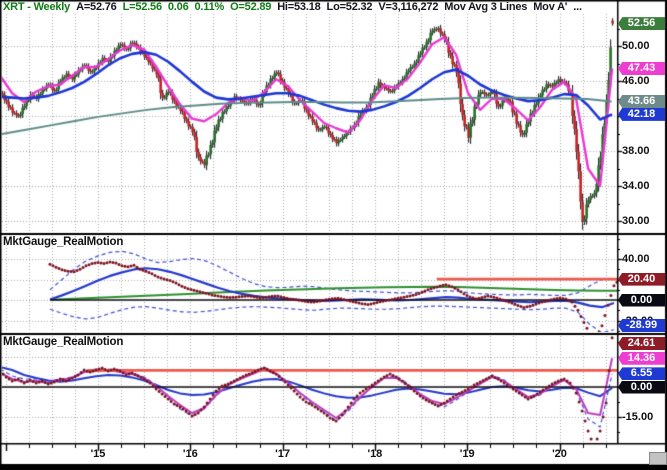 Image resolution: width=667 pixels, height=470 pixels. What do you see at coordinates (408, 7) in the screenshot?
I see `quote-field: V=3,116,272` at bounding box center [408, 7].